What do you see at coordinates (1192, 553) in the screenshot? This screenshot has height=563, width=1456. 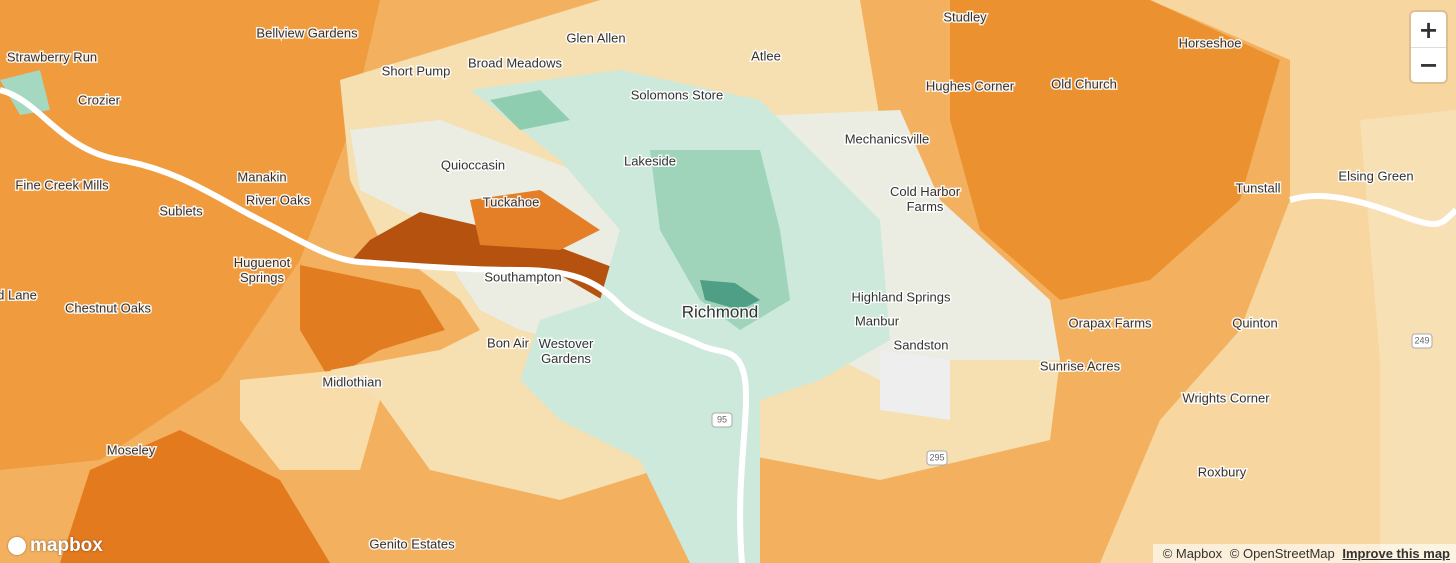 I see `attribution-link: © Mapbox` at bounding box center [1192, 553].